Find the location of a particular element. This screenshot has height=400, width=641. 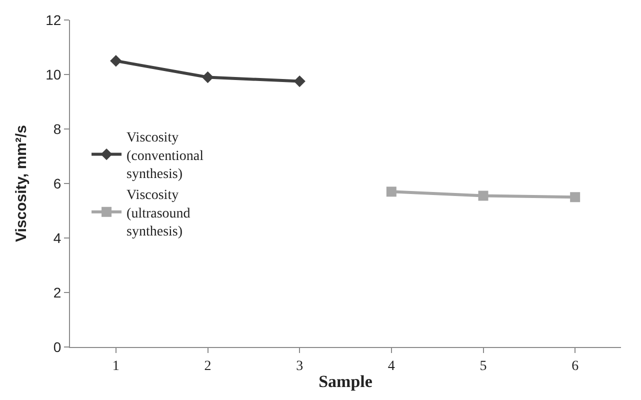

y-axis-title: Viscosity, mm²/s is located at coordinates (21, 183).